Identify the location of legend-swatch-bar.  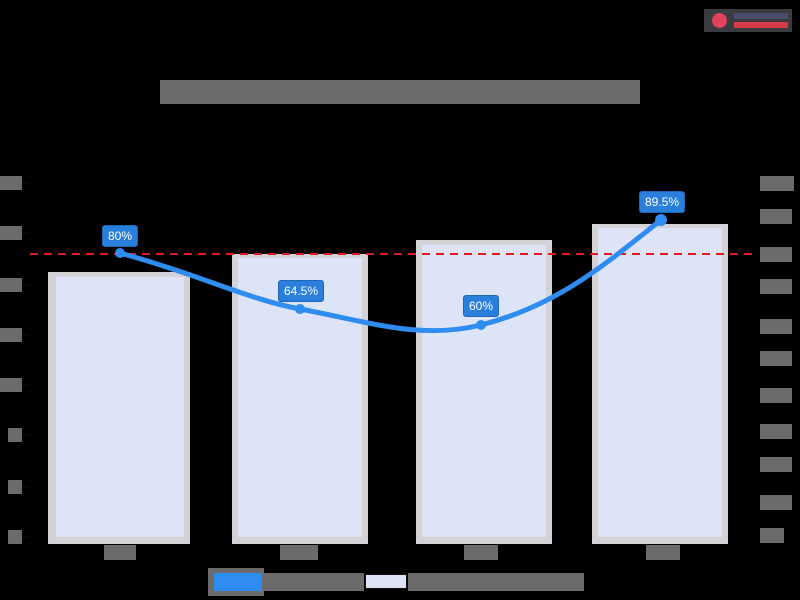
(386, 581).